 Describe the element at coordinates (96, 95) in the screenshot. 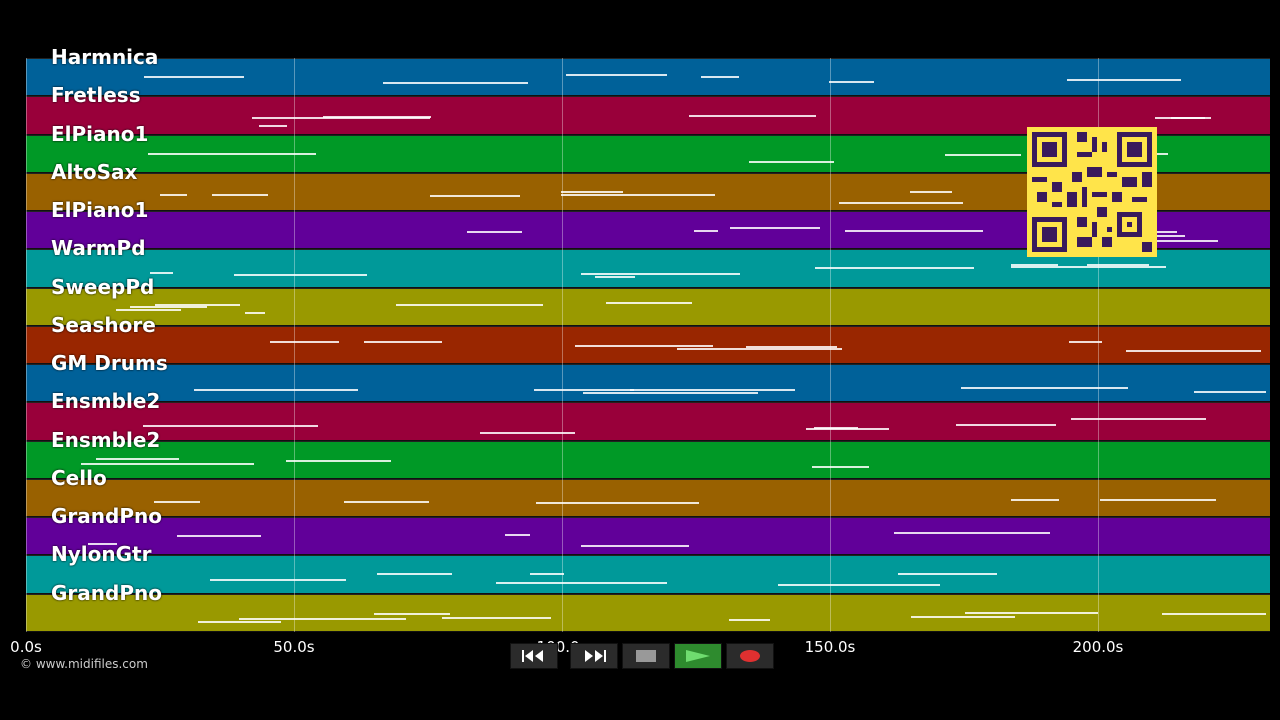

I see `track-name-label: Fretless` at that location.